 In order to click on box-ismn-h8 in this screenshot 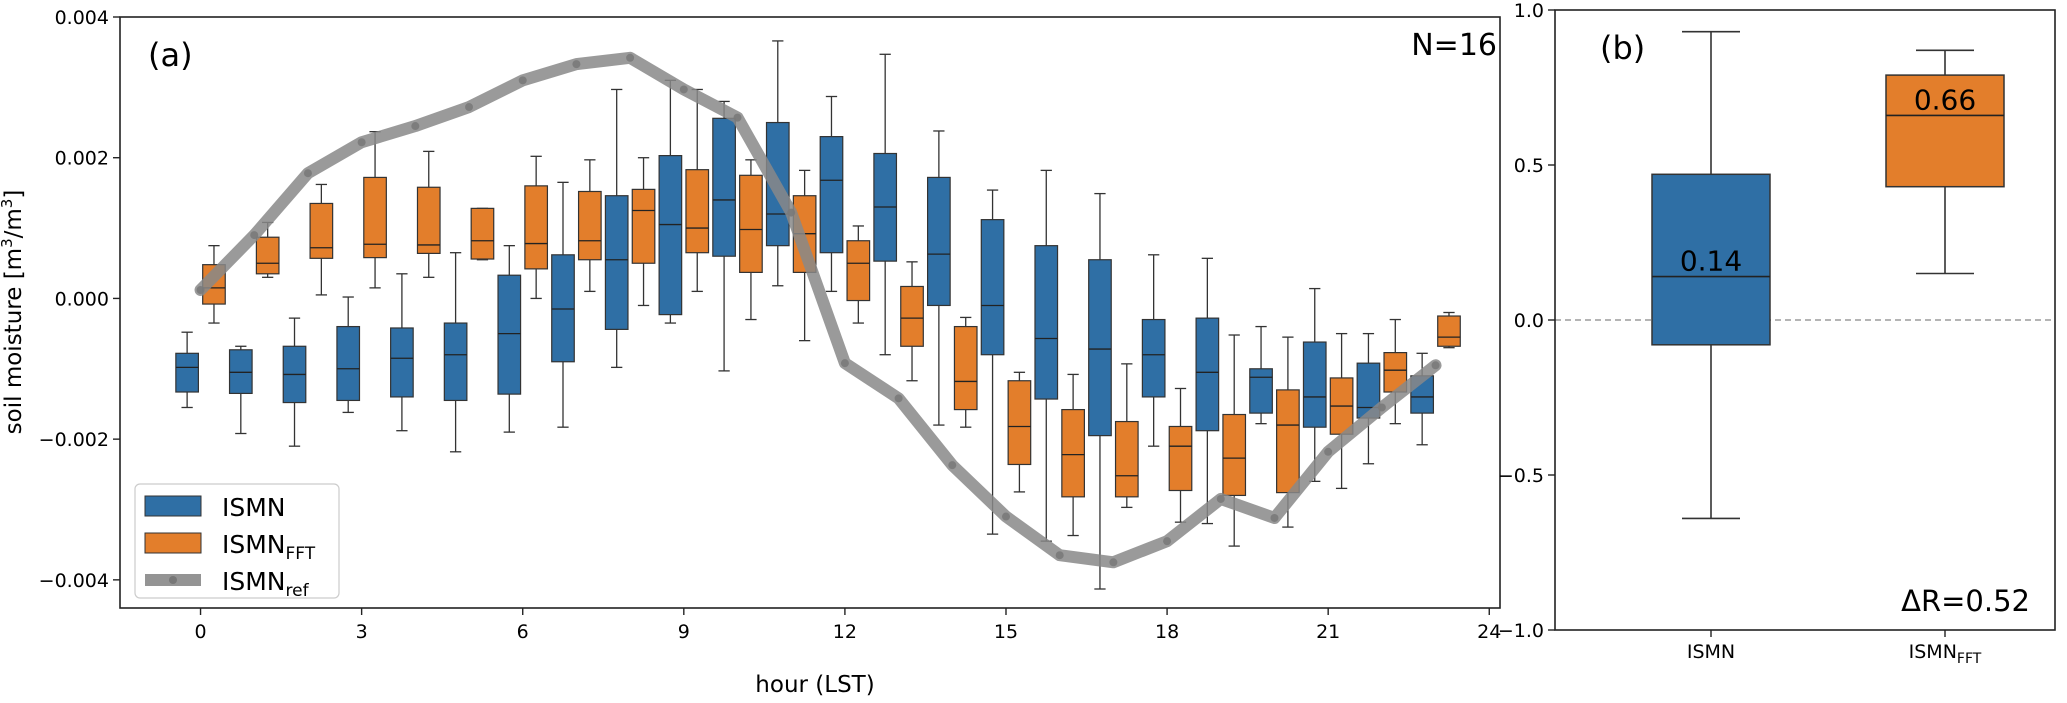, I will do `click(616, 228)`.